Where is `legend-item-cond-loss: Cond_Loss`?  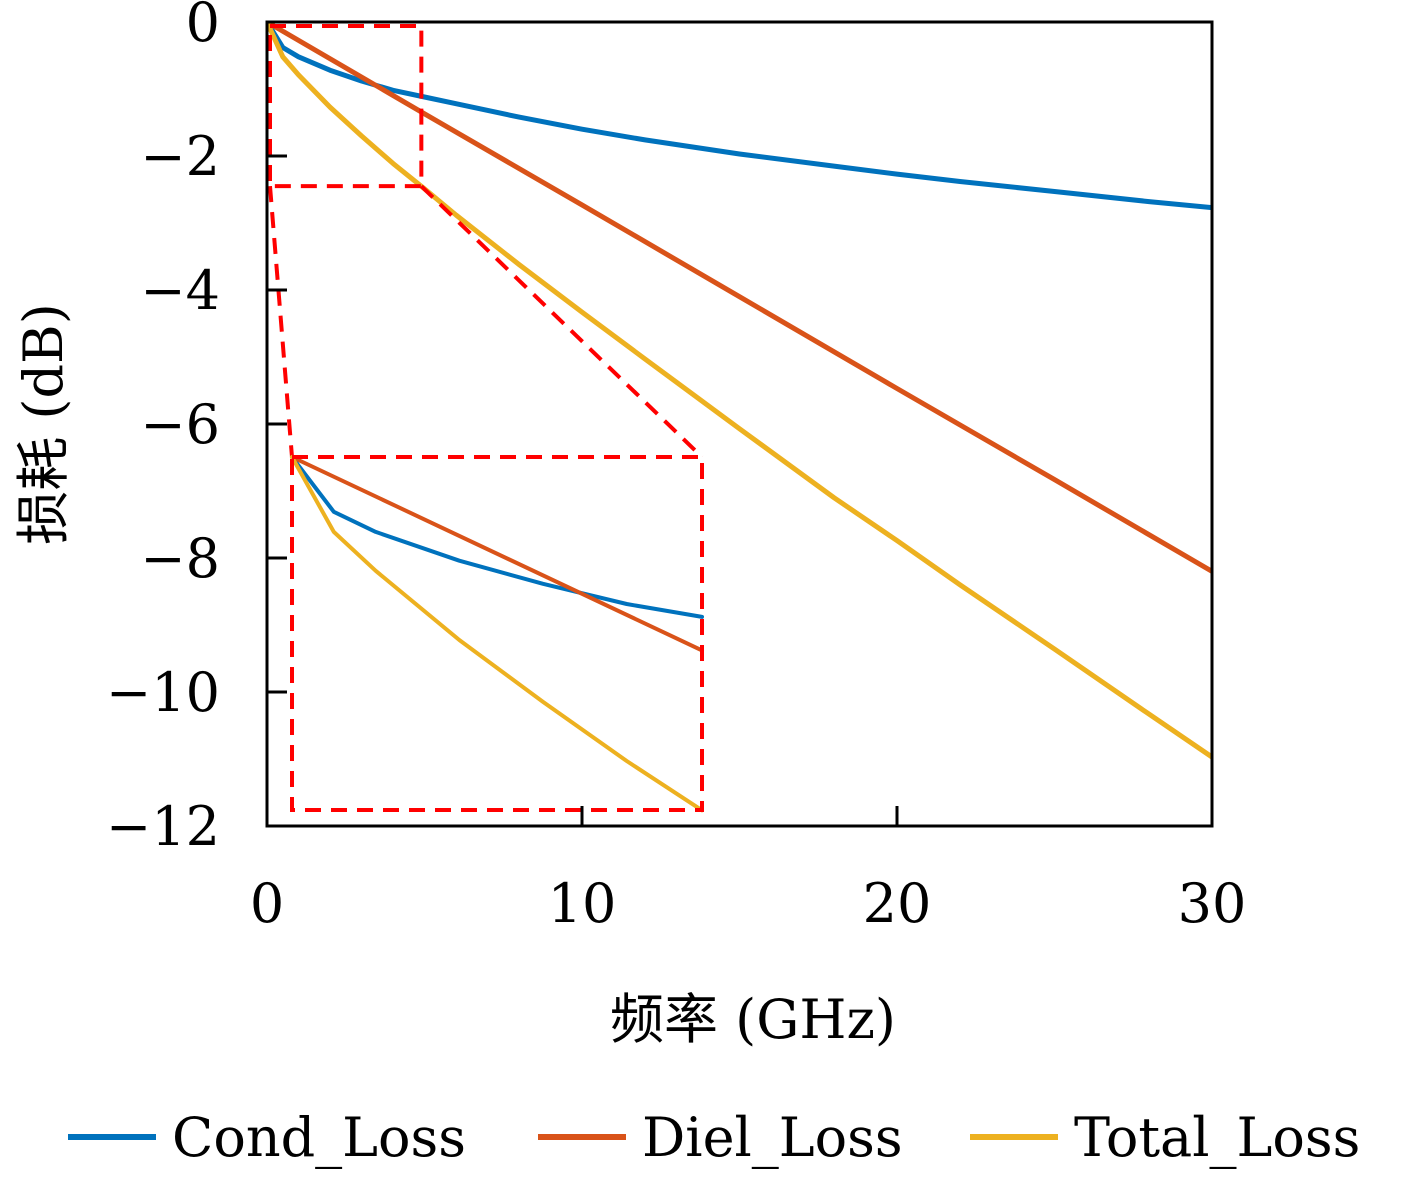
legend-item-cond-loss: Cond_Loss is located at coordinates (267, 1137).